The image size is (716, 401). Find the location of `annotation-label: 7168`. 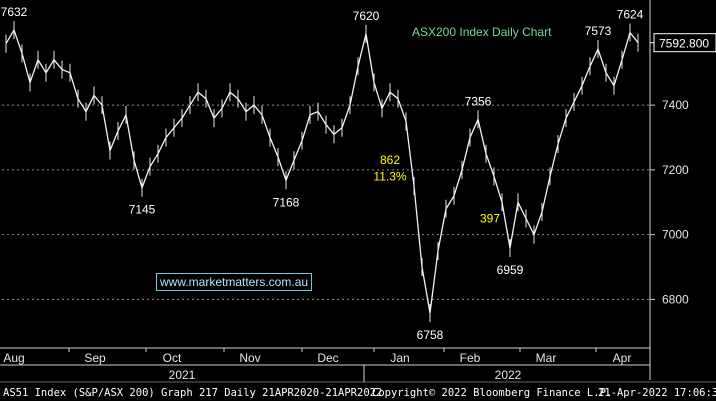

annotation-label: 7168 is located at coordinates (286, 202).